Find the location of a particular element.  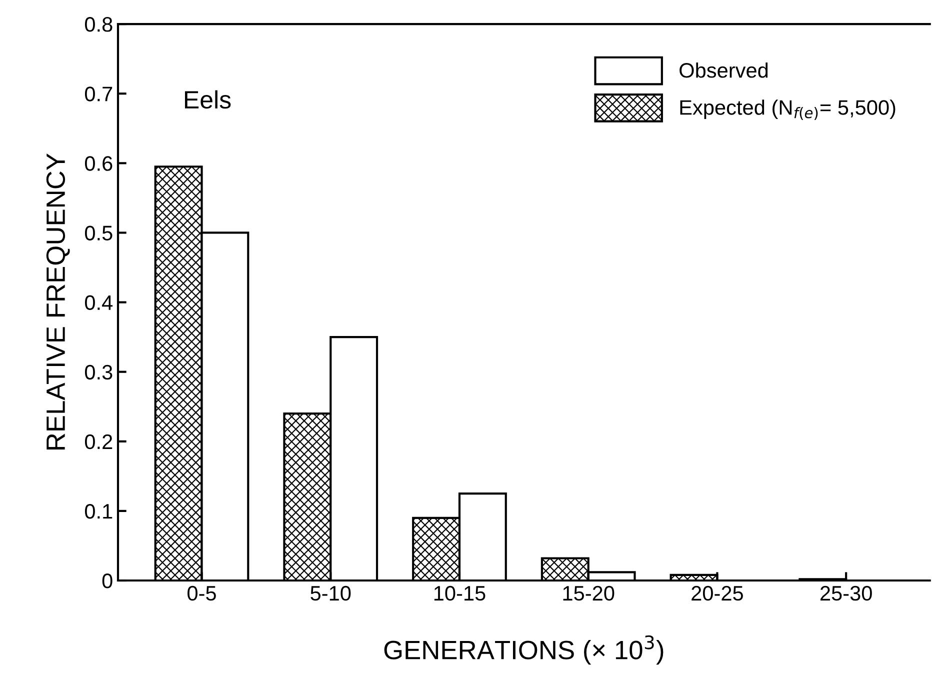

x-tick-label: 25-30 is located at coordinates (846, 593).